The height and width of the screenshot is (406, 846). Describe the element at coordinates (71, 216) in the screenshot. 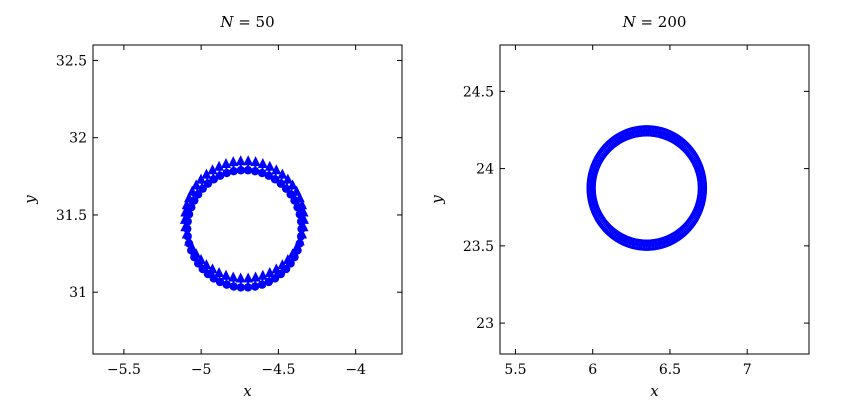

I see `y-tick-label: 31.5` at that location.